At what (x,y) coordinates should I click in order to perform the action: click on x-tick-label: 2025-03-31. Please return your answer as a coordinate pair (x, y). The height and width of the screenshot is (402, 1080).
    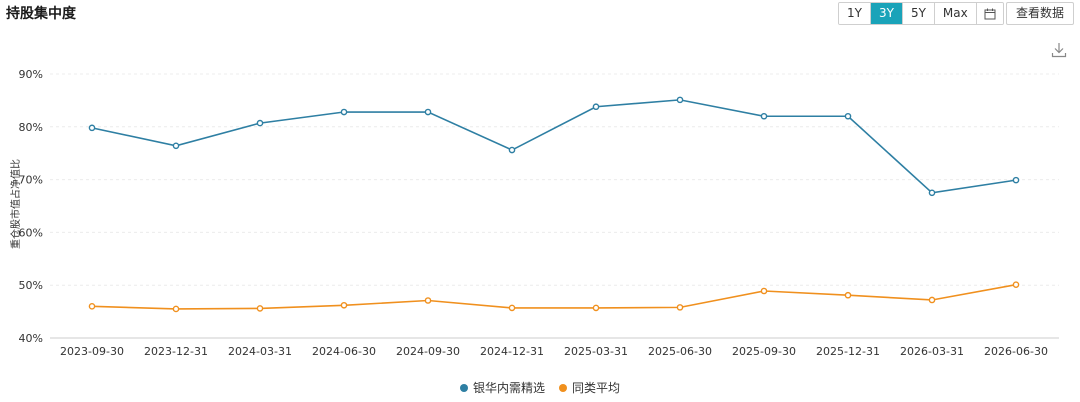
    Looking at the image, I should click on (596, 351).